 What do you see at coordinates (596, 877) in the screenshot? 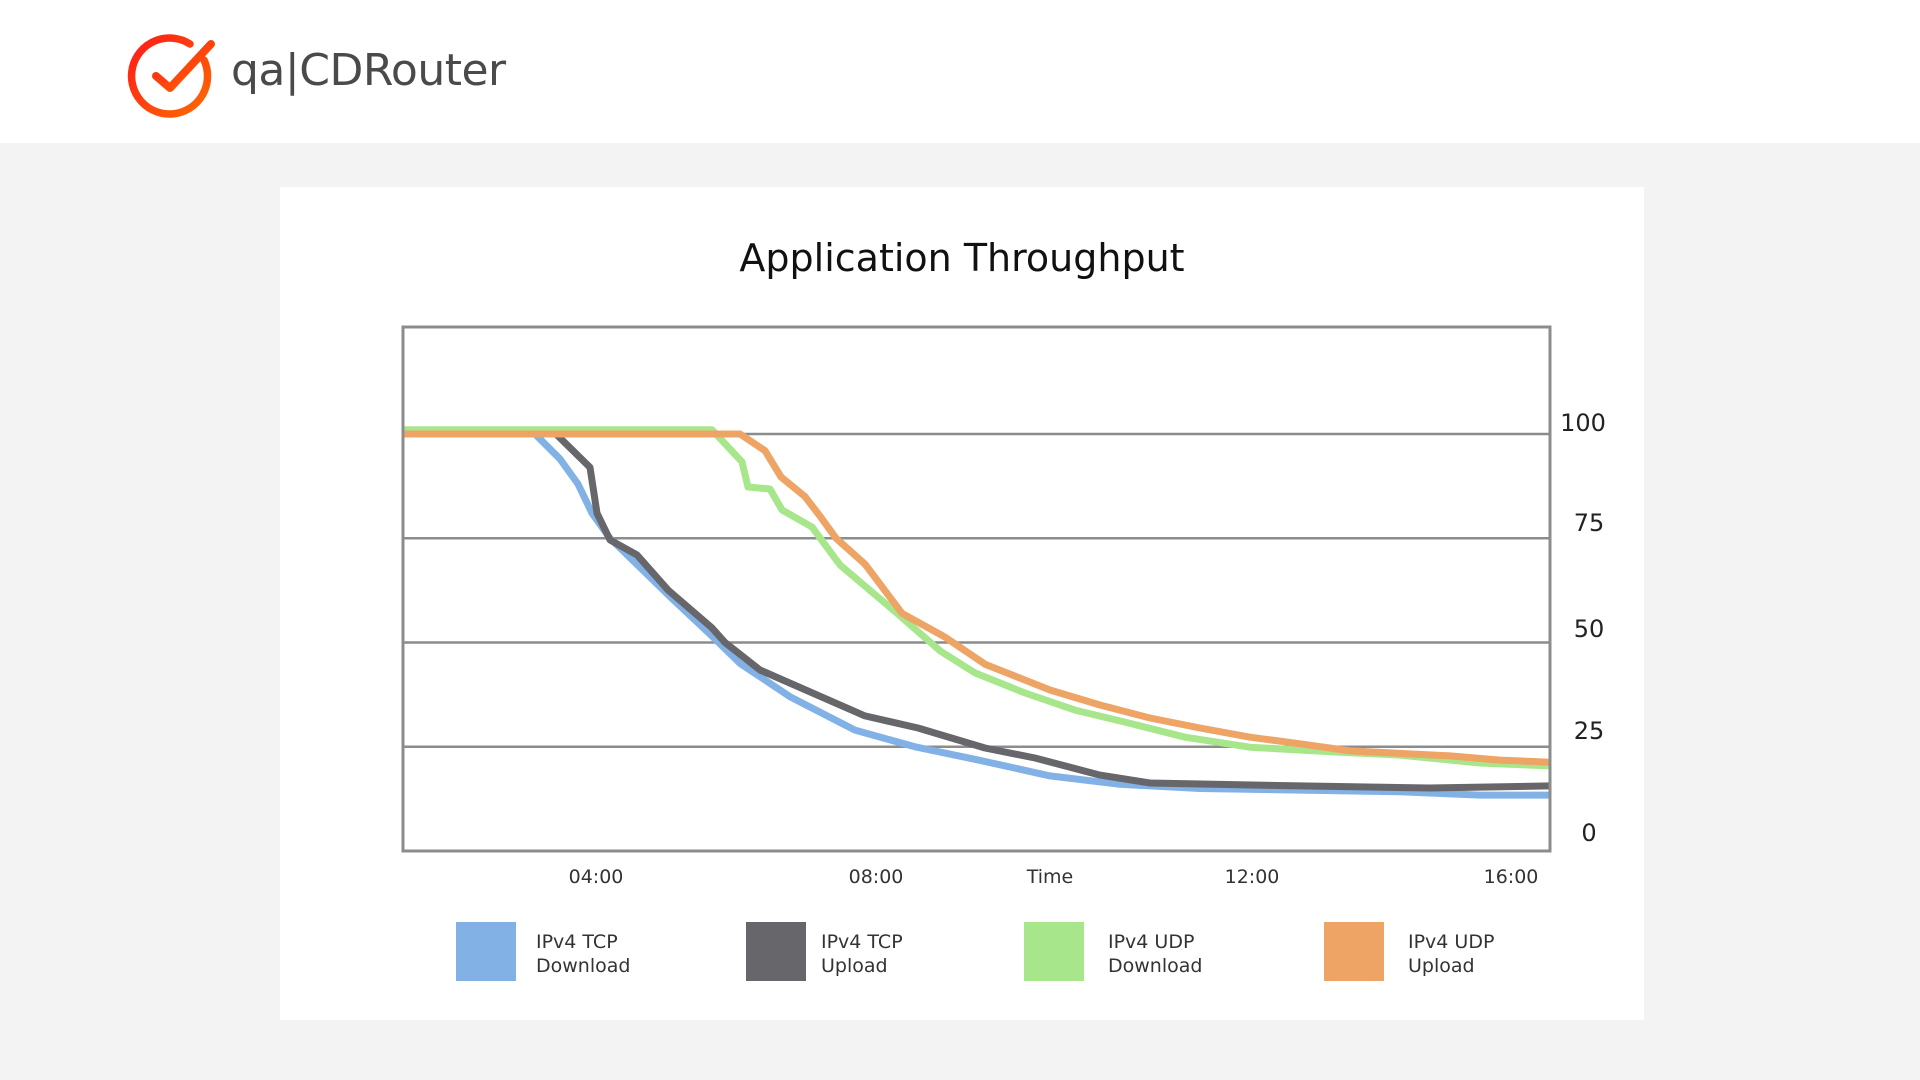
I see `x-tick-0400: 04:00` at bounding box center [596, 877].